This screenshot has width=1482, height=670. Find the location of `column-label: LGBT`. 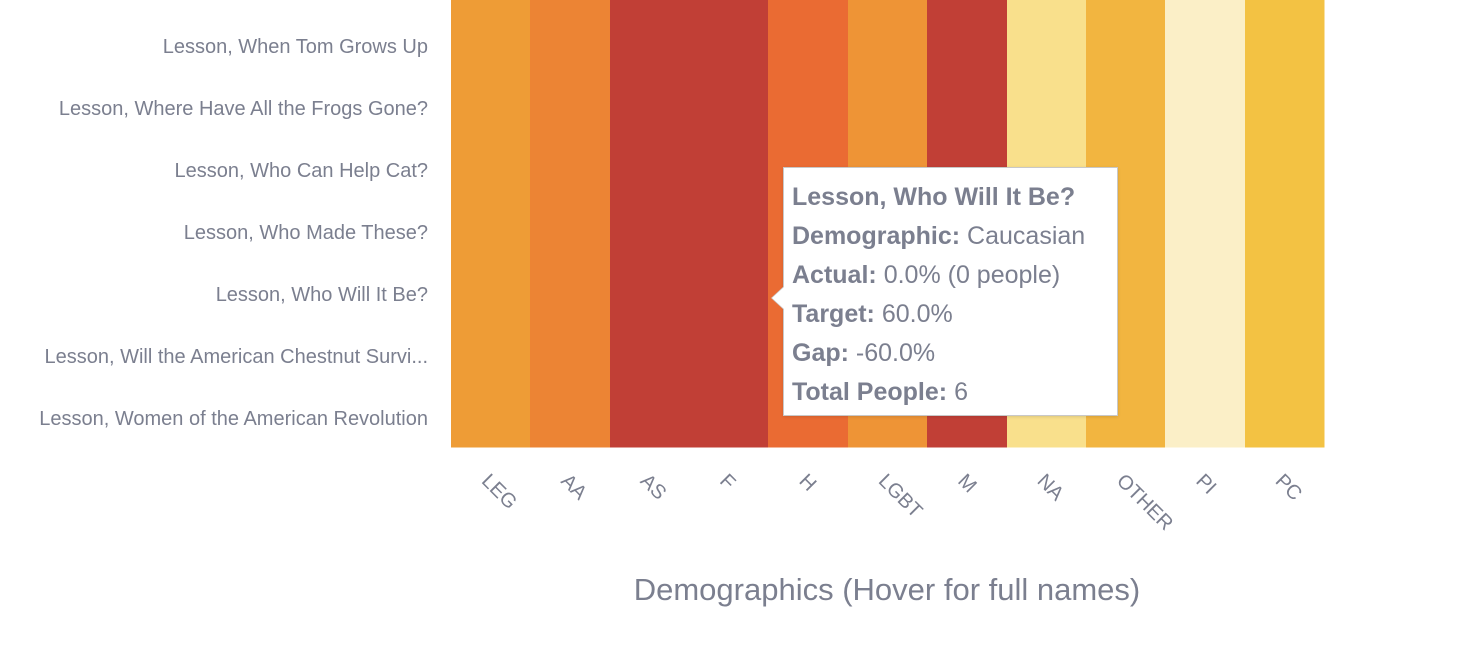

column-label: LGBT is located at coordinates (900, 496).